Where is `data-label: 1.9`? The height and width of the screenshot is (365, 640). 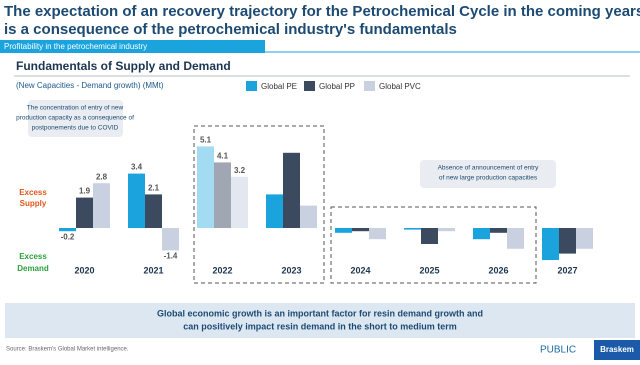
data-label: 1.9 is located at coordinates (85, 191).